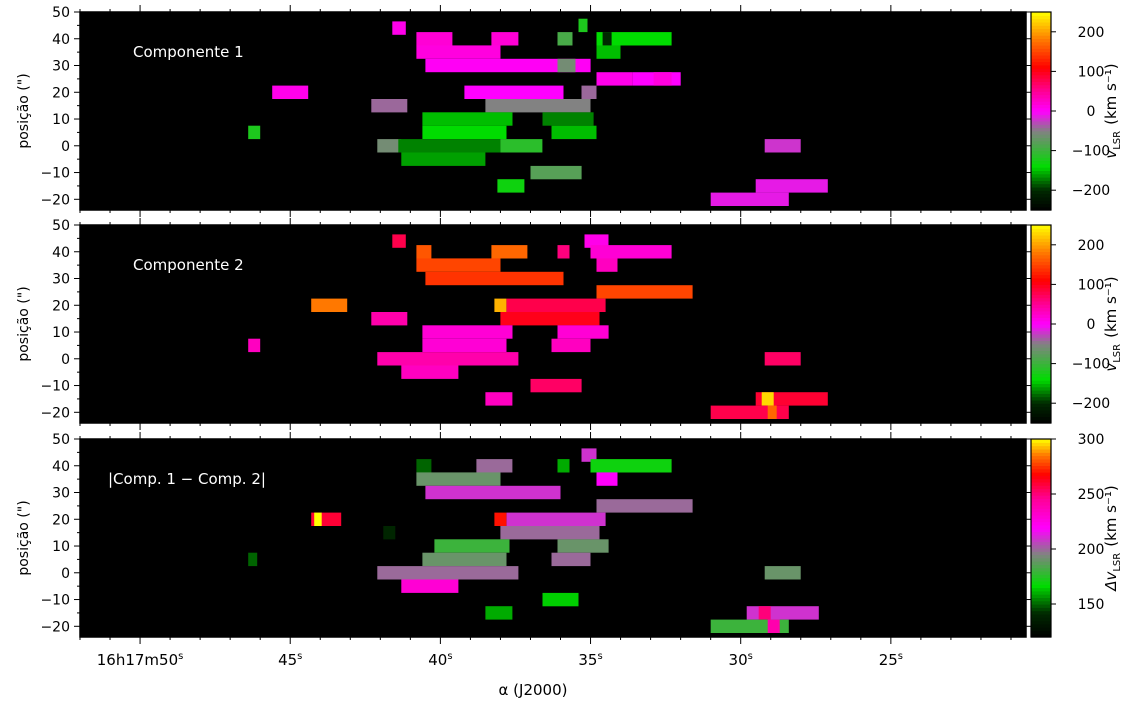 This screenshot has height=703, width=1130. What do you see at coordinates (888, 660) in the screenshot?
I see `x-tick-value: 25` at bounding box center [888, 660].